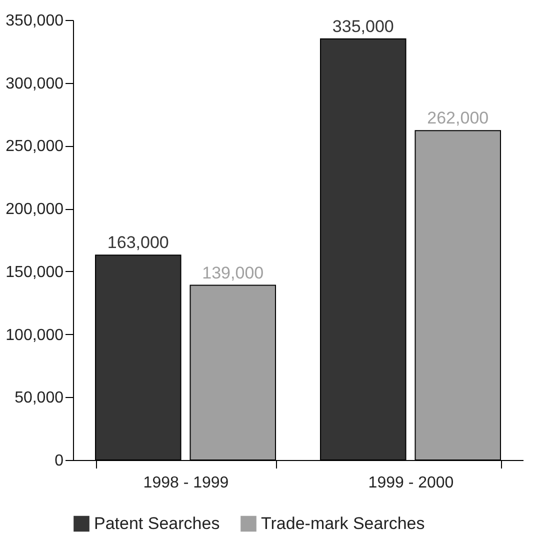 The image size is (553, 550). I want to click on y-tick-label: 0, so click(59, 461).